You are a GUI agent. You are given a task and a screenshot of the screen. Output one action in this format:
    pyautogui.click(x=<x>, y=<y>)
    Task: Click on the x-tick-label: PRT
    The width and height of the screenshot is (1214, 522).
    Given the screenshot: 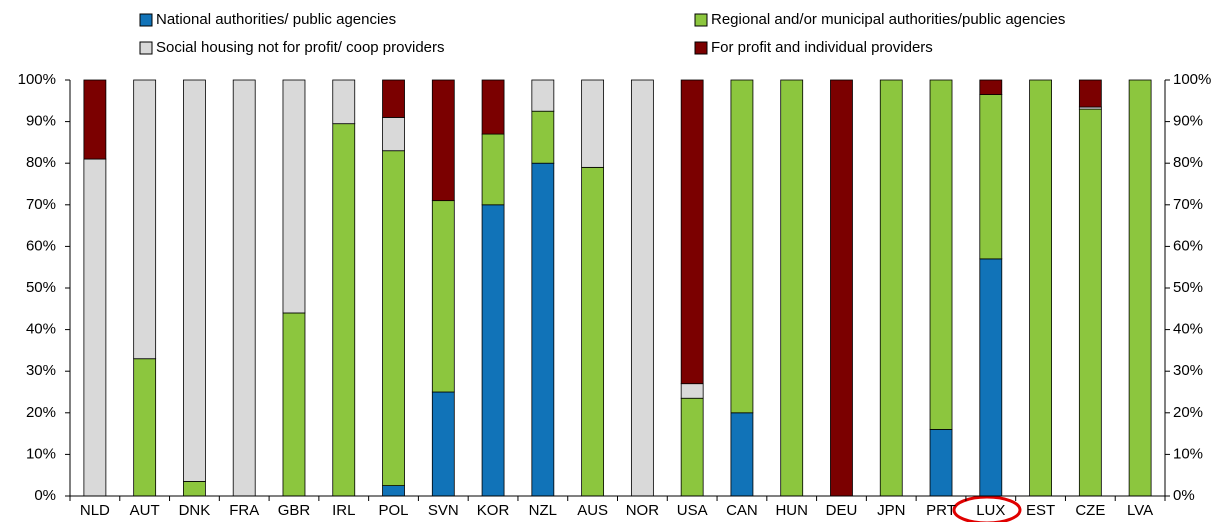 What is the action you would take?
    pyautogui.click(x=941, y=510)
    